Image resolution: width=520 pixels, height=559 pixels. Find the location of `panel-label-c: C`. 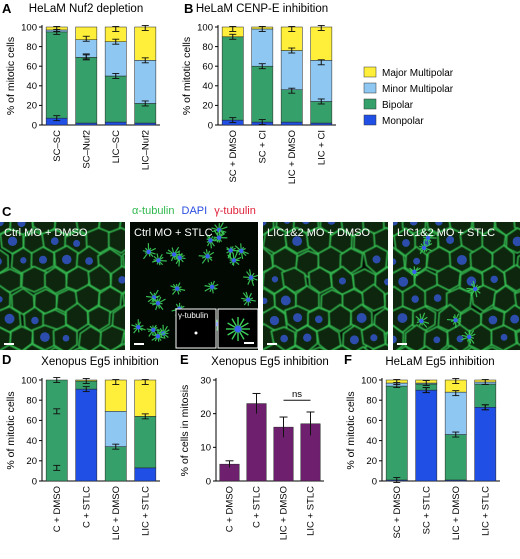

panel-label-c: C is located at coordinates (7, 211).